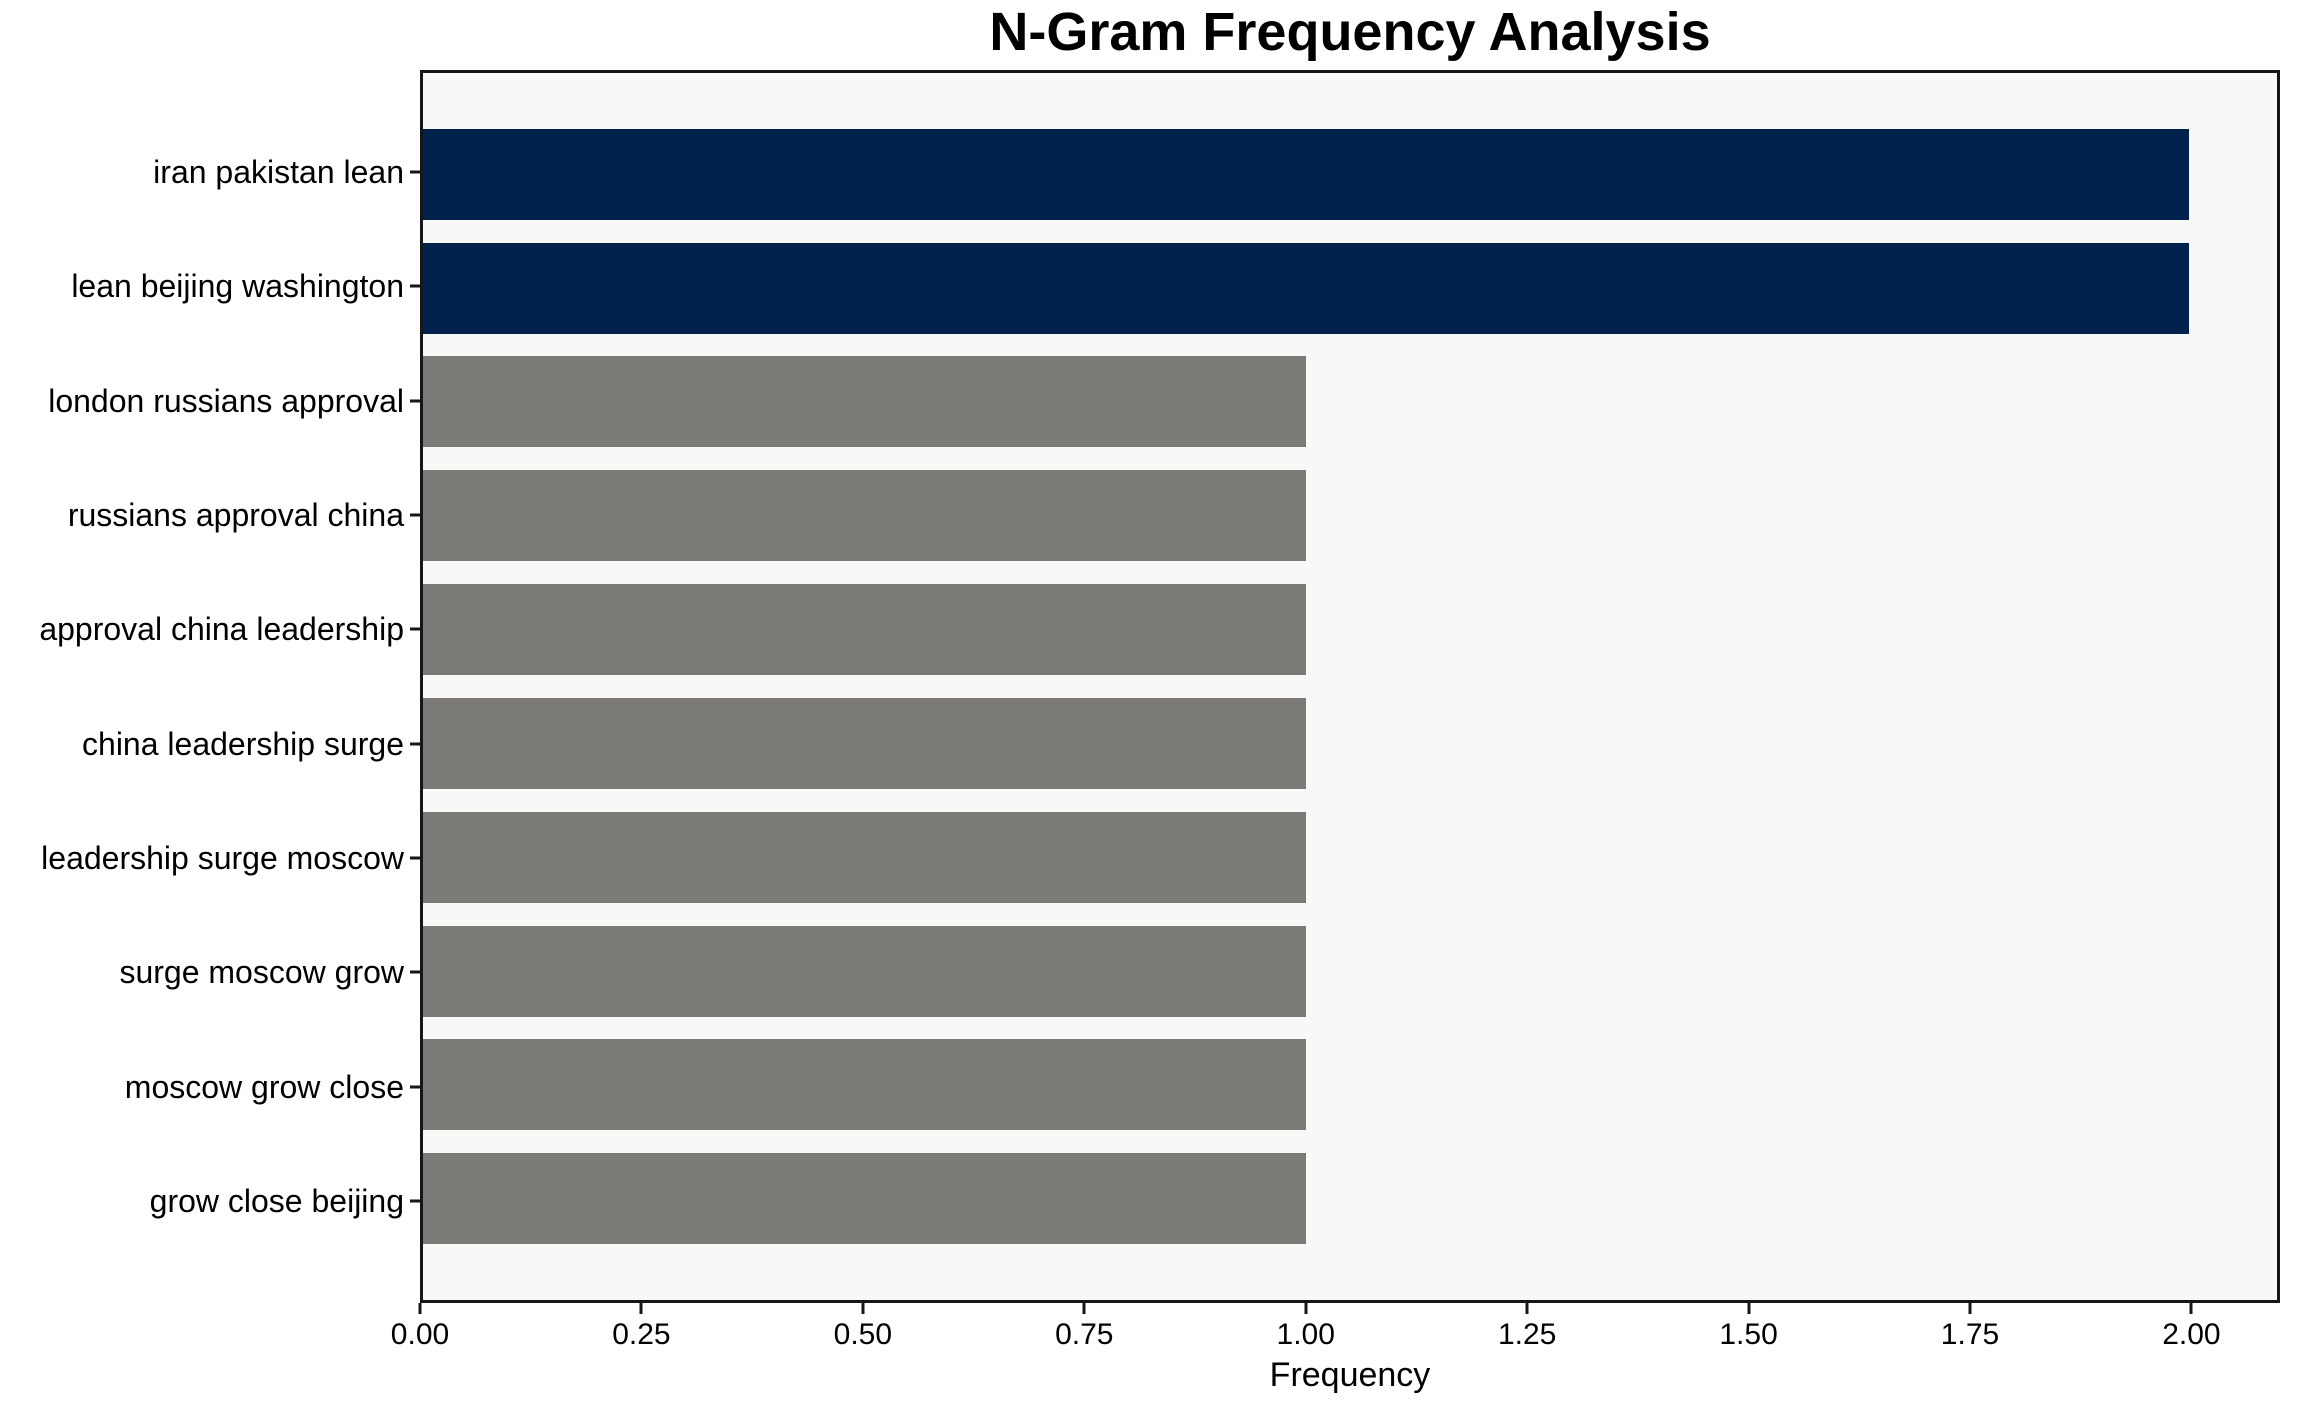 The height and width of the screenshot is (1414, 2299). What do you see at coordinates (1970, 1334) in the screenshot?
I see `x-tick-label: 1.75` at bounding box center [1970, 1334].